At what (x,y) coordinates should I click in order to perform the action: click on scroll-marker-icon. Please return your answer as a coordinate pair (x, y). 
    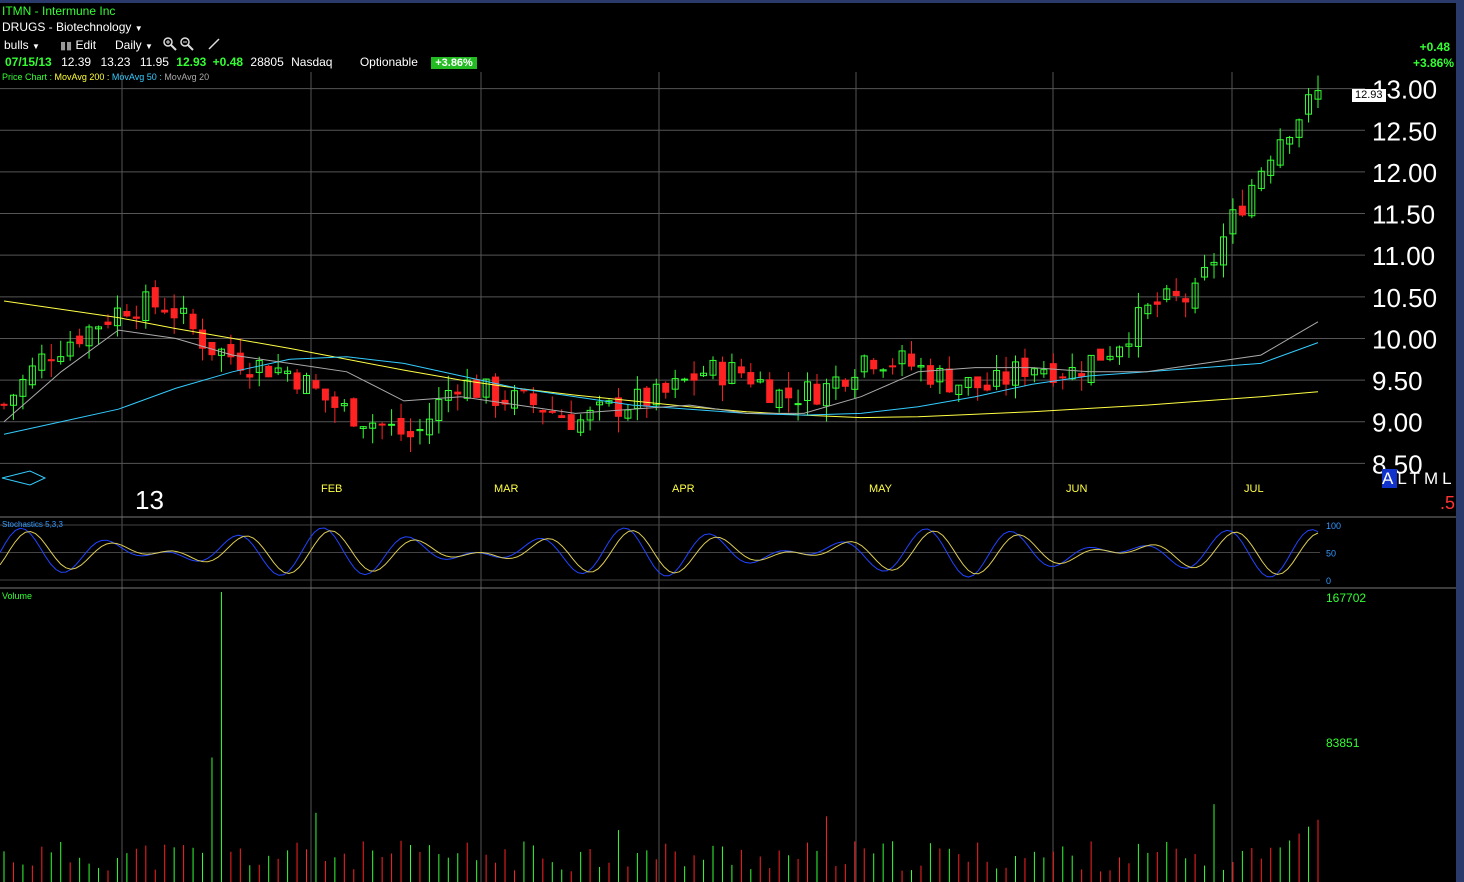
    Looking at the image, I should click on (24, 478).